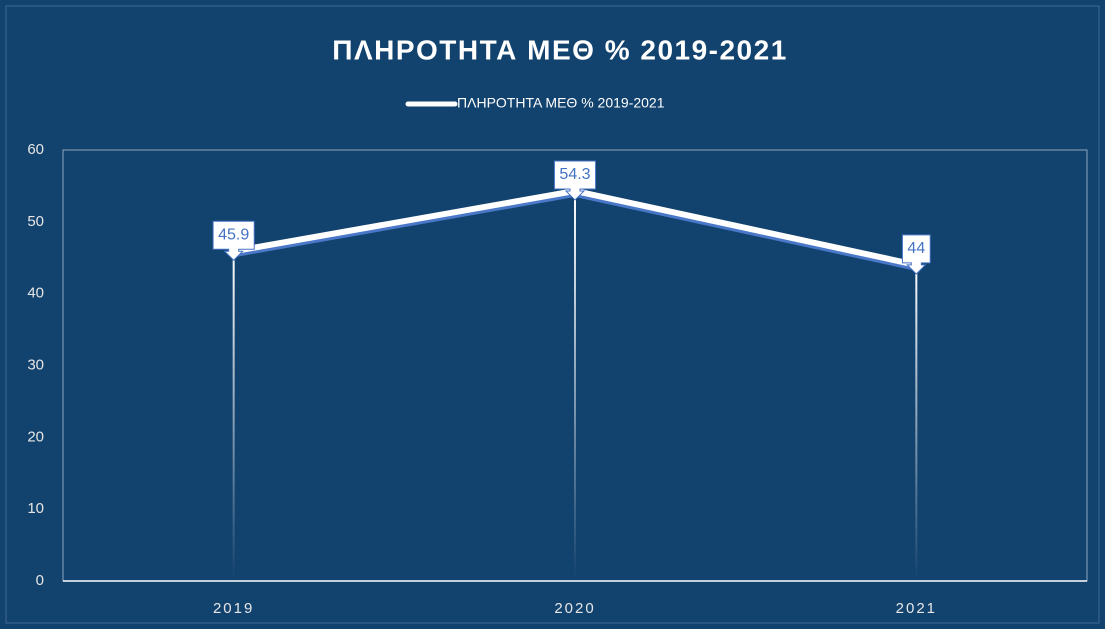 This screenshot has height=629, width=1105. What do you see at coordinates (561, 103) in the screenshot?
I see `legend-label: ΠΛΗΡΟΤΗΤΑ ΜΕΘ % 2019-2021` at bounding box center [561, 103].